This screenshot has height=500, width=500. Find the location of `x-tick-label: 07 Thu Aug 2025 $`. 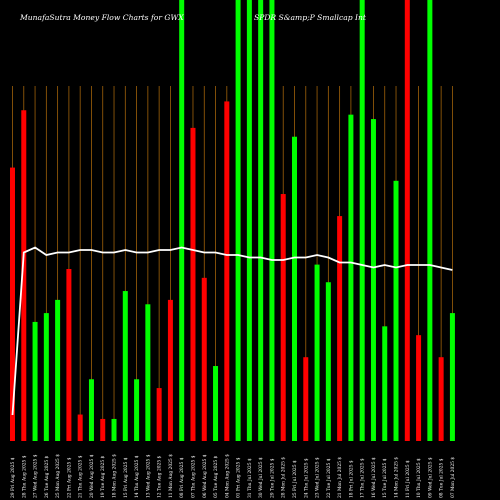

x-tick-label: 07 Thu Aug 2025 $ is located at coordinates (193, 476).